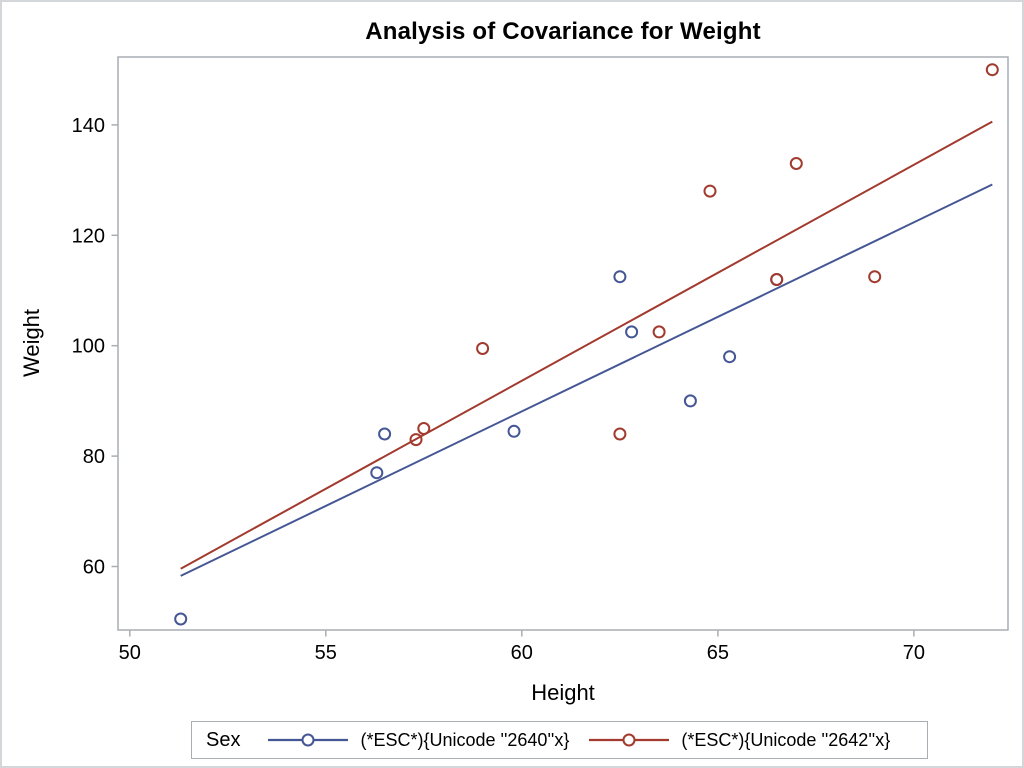 The height and width of the screenshot is (768, 1024). Describe the element at coordinates (326, 653) in the screenshot. I see `x-tick-label: 55` at that location.